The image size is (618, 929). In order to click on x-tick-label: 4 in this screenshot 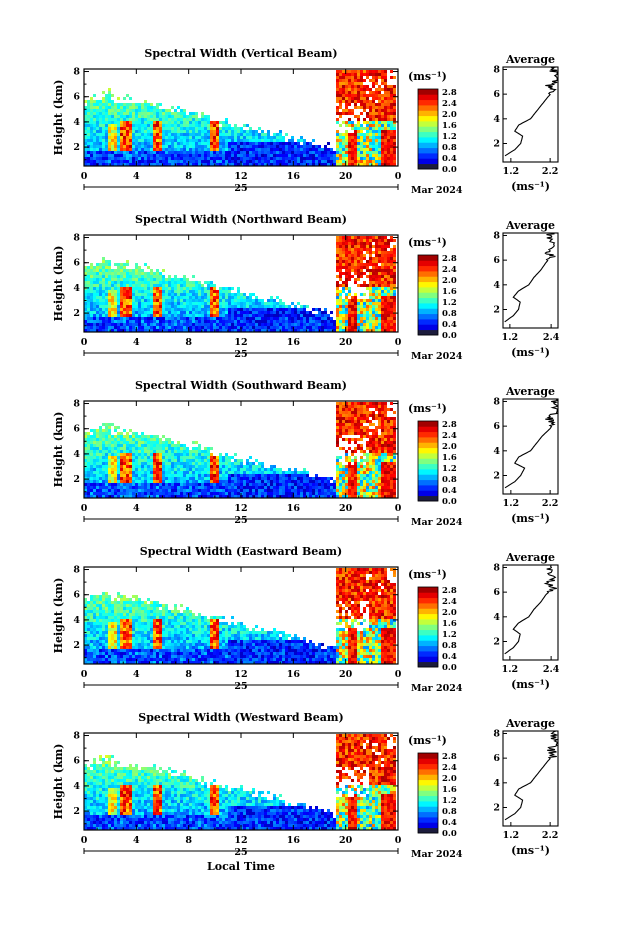, I will do `click(136, 342)`.